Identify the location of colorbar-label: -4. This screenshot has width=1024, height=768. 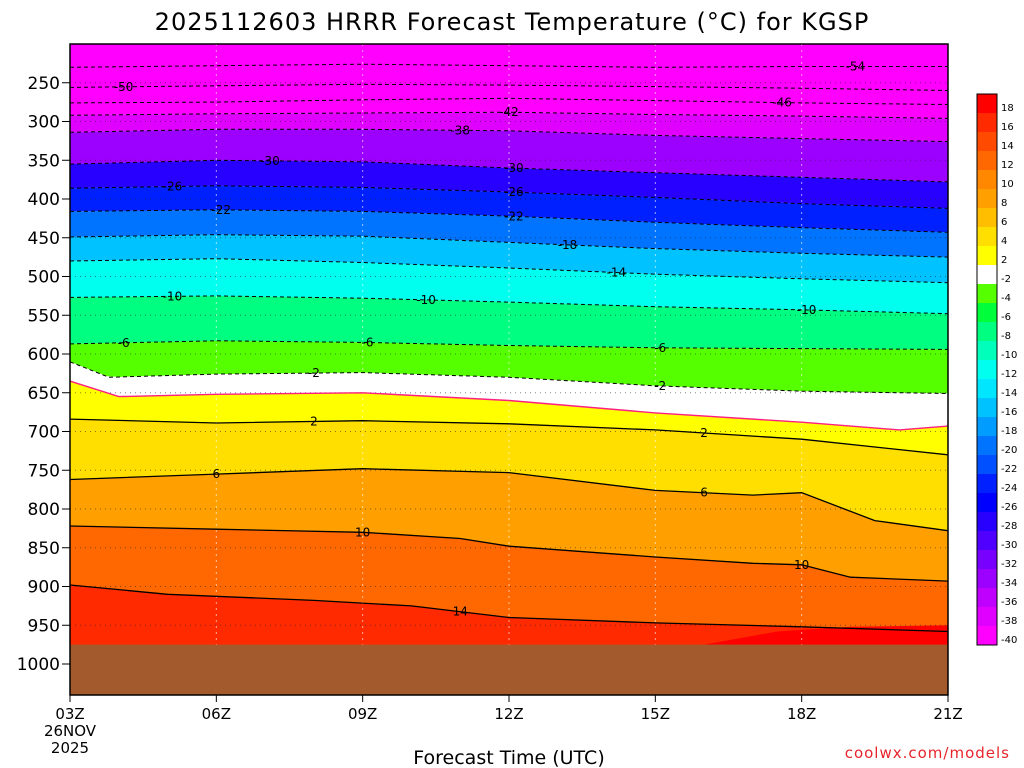
(1006, 298).